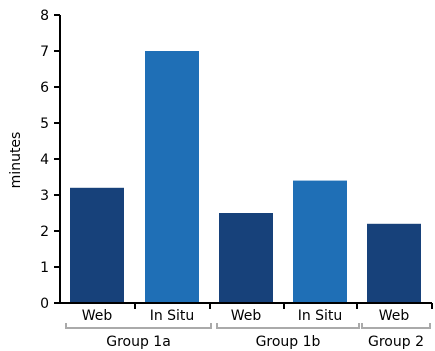  I want to click on y-axis: 0 1 2 3 4 5 6 7 8, so click(50, 160).